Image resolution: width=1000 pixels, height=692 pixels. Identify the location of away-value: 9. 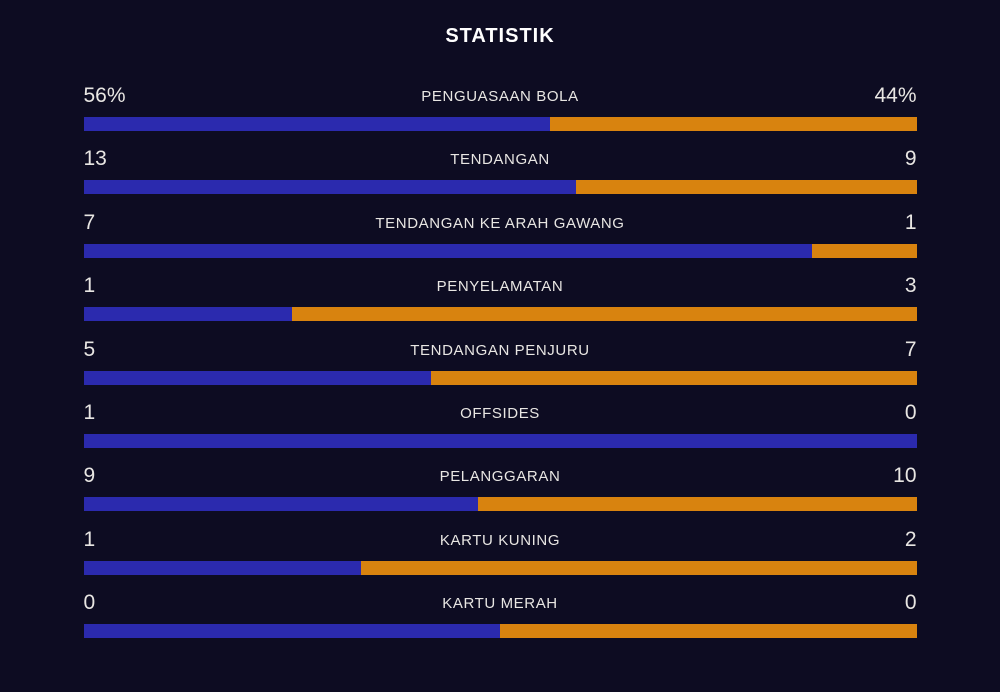
(910, 159).